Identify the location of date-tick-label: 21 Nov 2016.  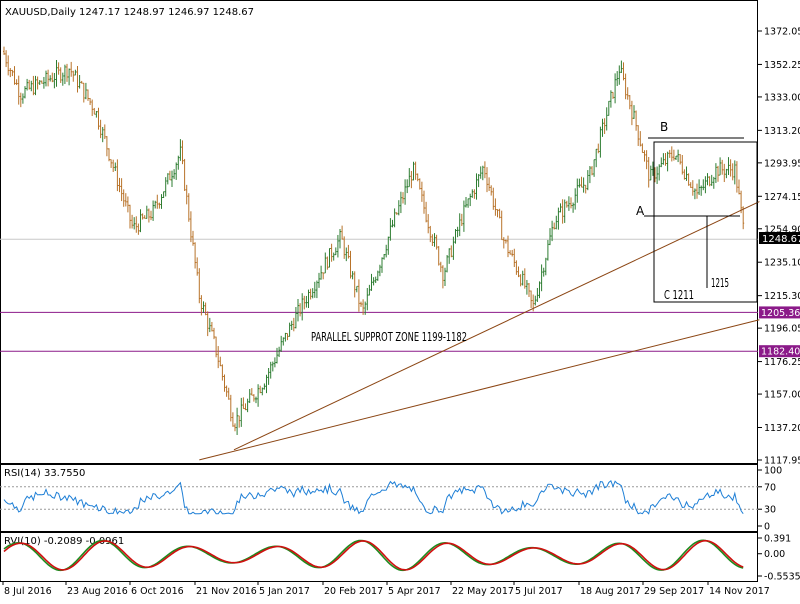
(226, 591).